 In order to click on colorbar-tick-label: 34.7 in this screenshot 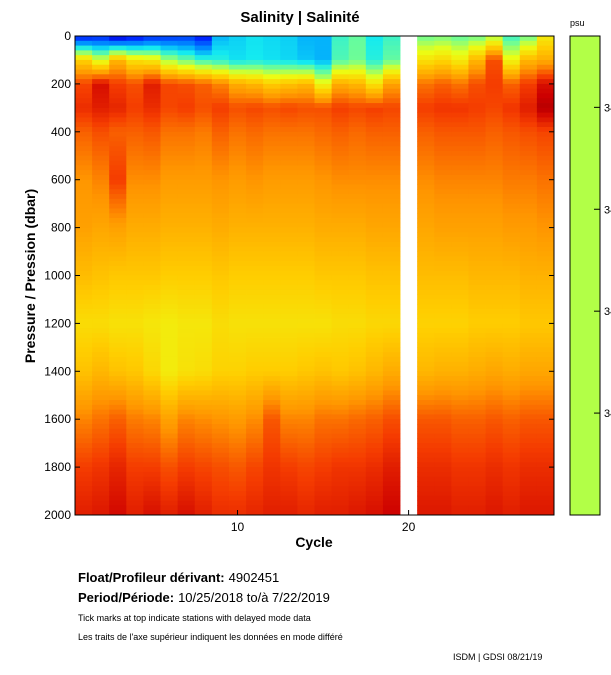, I will do `click(607, 414)`.